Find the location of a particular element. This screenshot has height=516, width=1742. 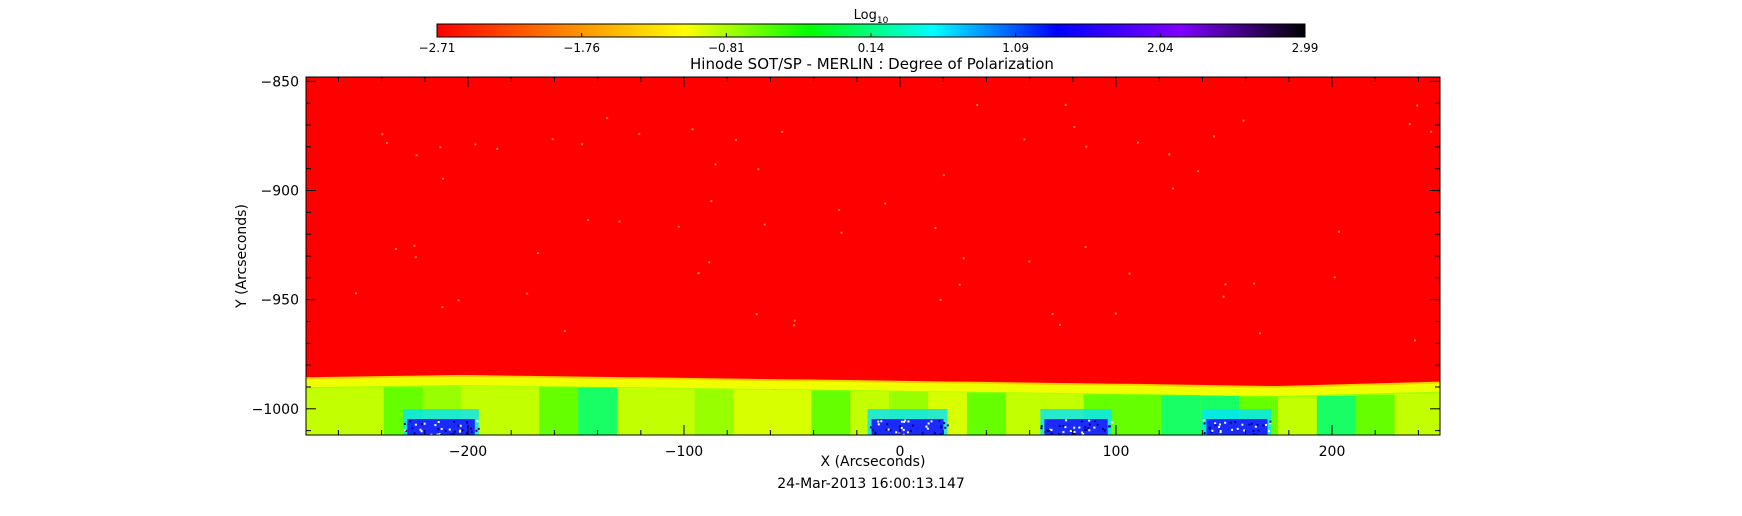

x-tick: 100 is located at coordinates (1116, 268).